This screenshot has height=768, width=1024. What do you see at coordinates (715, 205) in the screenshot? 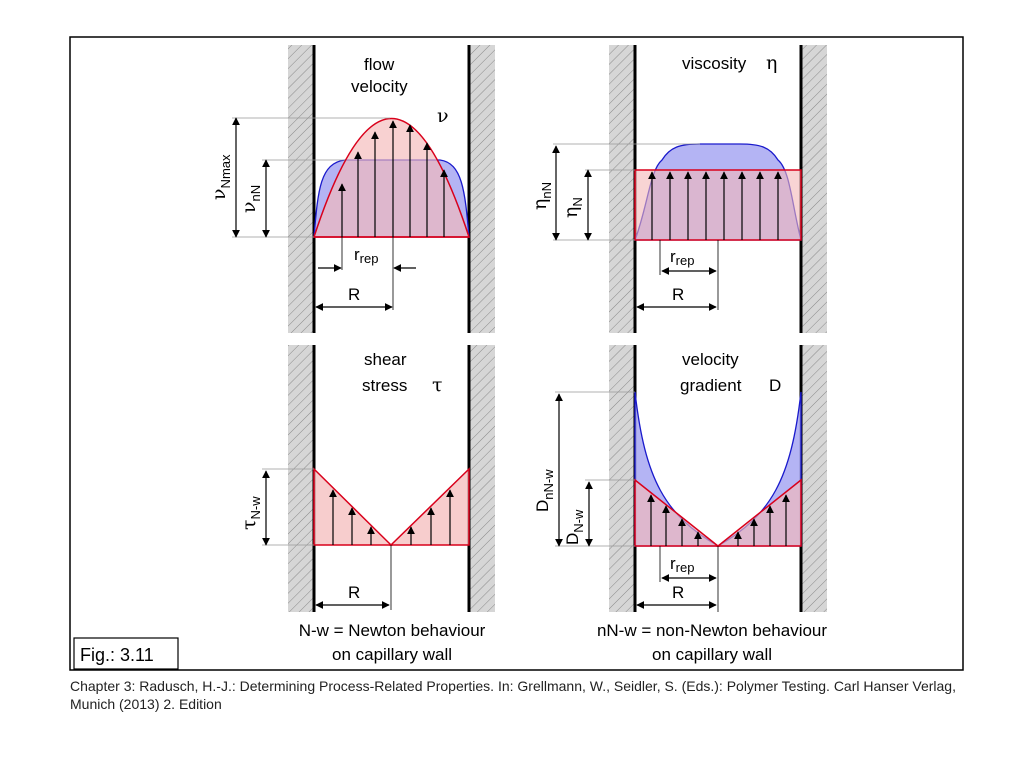
I see `viscosity-arrows` at bounding box center [715, 205].